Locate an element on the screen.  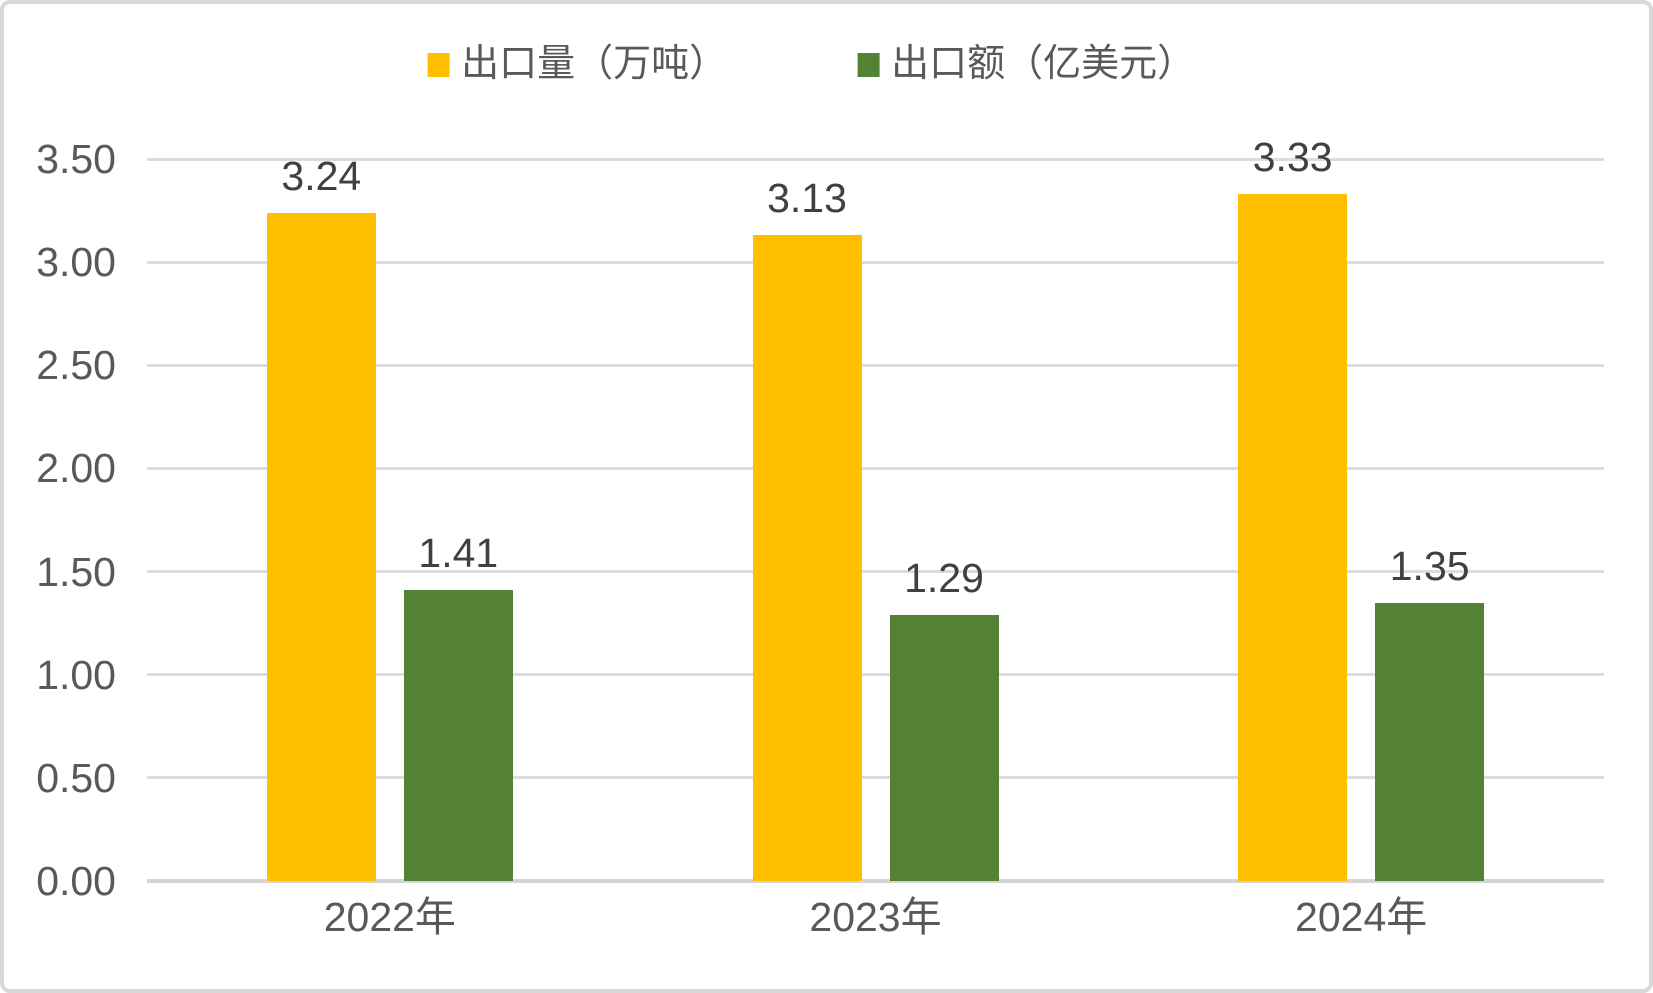
bar-data-label: 3.13 is located at coordinates (807, 198).